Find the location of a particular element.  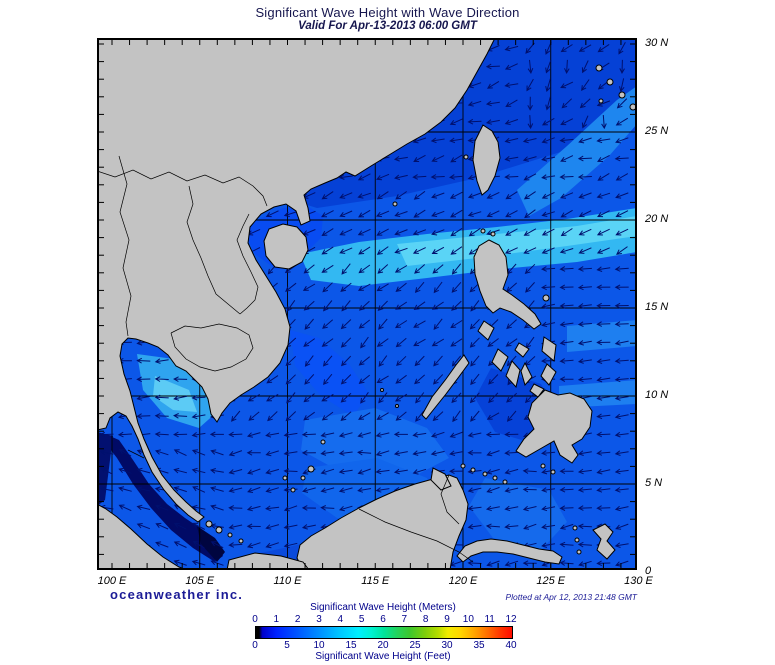

meters-tick-1: 1 is located at coordinates (276, 619).